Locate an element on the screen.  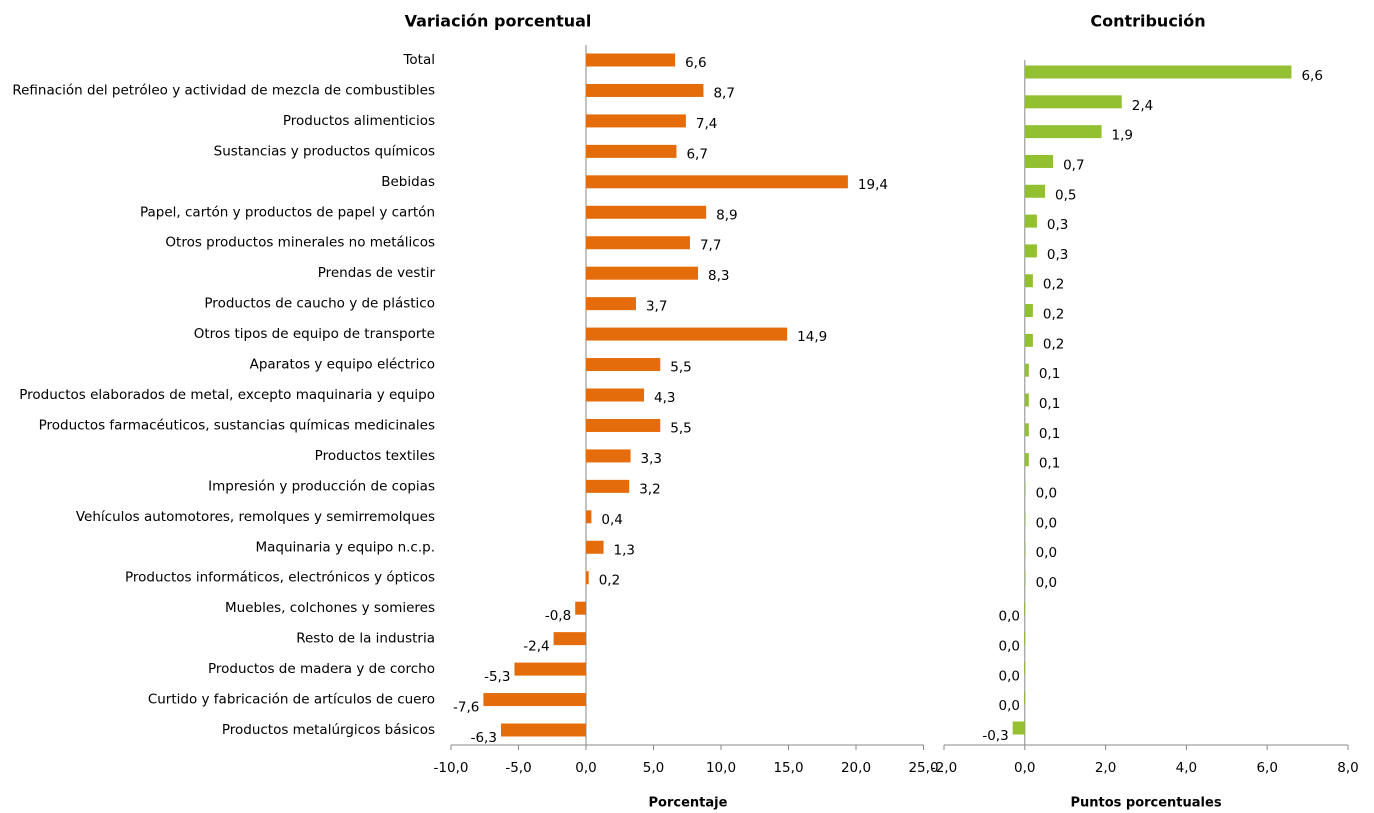
value-label: 4,3 is located at coordinates (664, 398).